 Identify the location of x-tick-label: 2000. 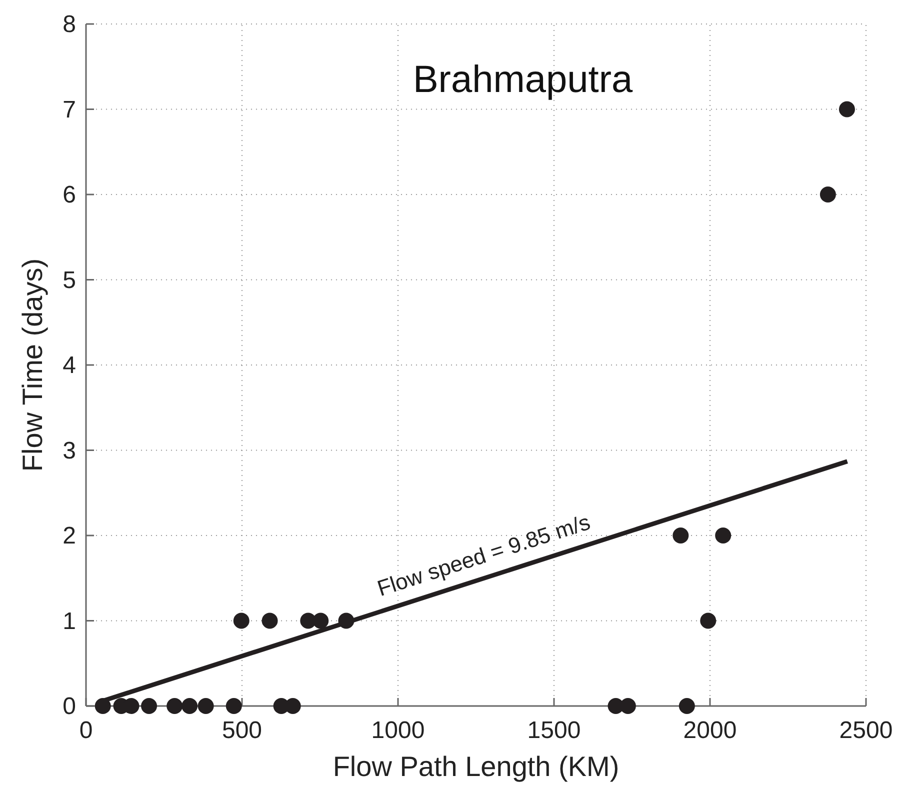
(710, 730).